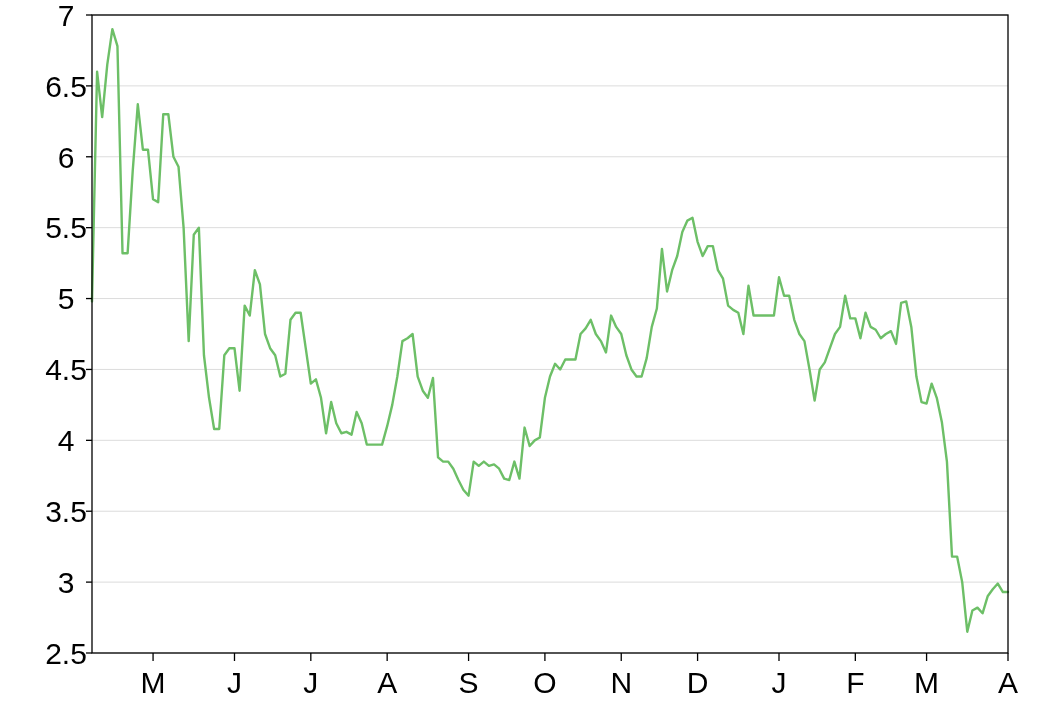 This screenshot has width=1040, height=708. Describe the element at coordinates (66, 582) in the screenshot. I see `y-tick-label: 3` at that location.